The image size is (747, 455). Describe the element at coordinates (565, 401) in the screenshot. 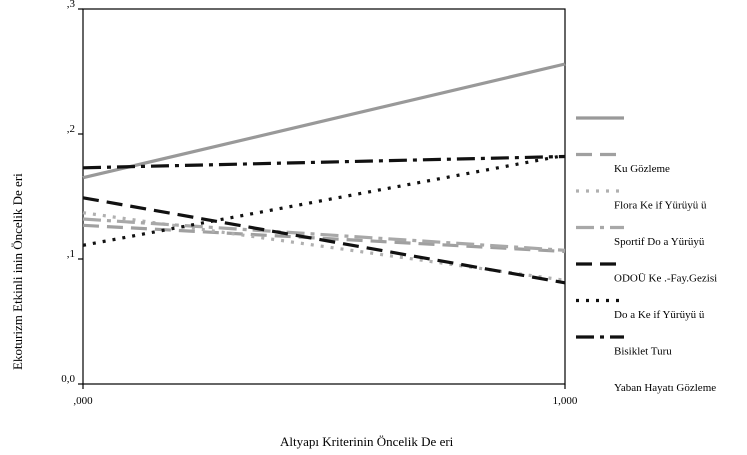

I see `x-tick-label-1: 1,000` at that location.